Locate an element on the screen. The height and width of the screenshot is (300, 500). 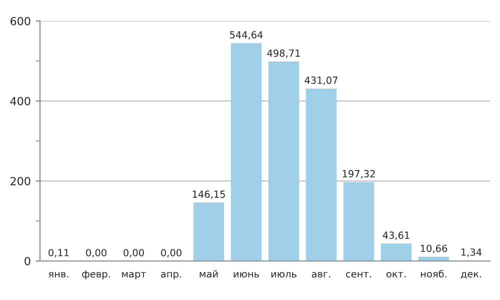
x-tick-label: окт. is located at coordinates (396, 275).